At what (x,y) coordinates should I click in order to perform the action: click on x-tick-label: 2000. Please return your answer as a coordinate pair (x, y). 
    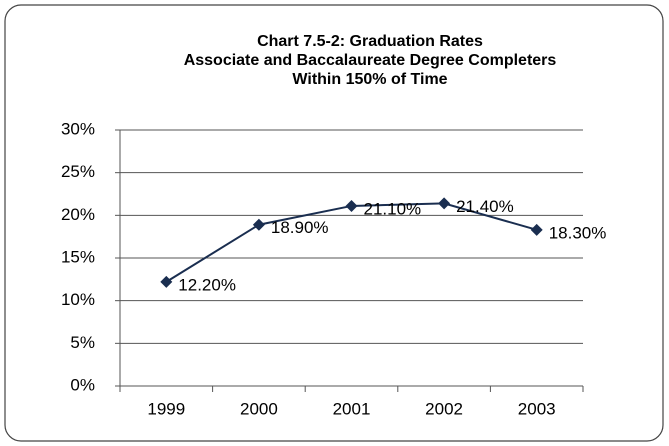
    Looking at the image, I should click on (259, 408).